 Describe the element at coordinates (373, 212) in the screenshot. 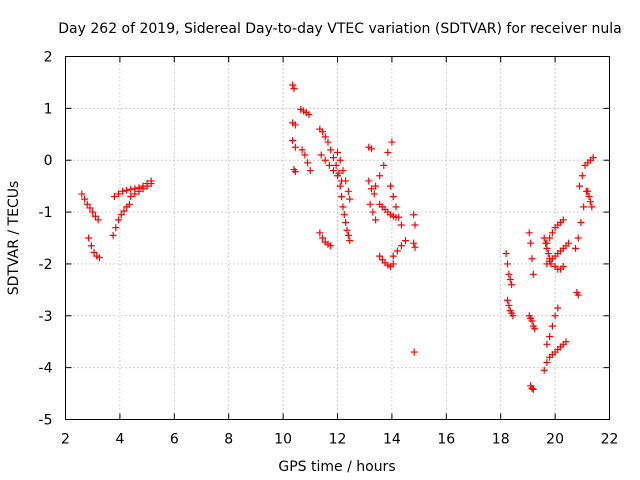

I see `series-arc19` at that location.